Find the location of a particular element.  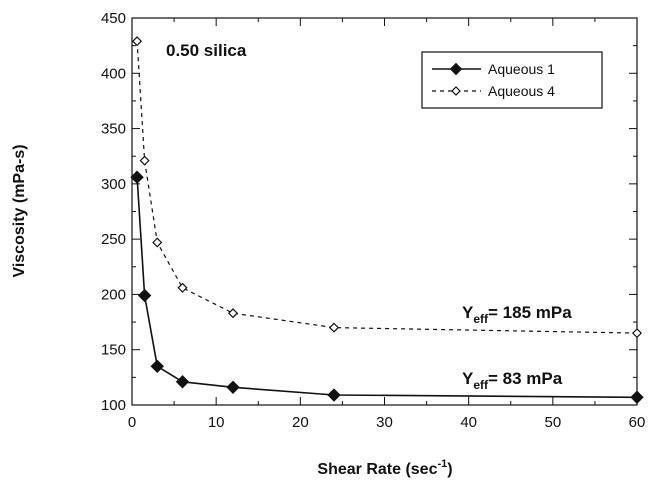

y-tick-label: 100 is located at coordinates (113, 405).